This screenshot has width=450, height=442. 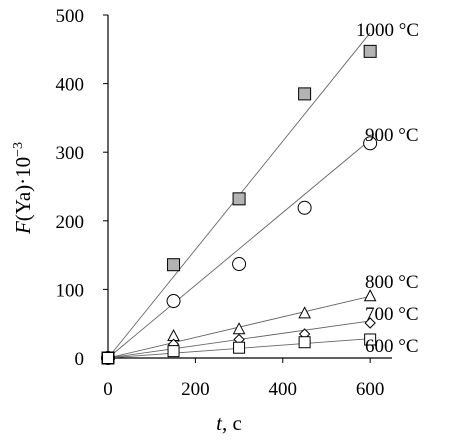 I want to click on y-tick-label: 300, so click(x=70, y=153).